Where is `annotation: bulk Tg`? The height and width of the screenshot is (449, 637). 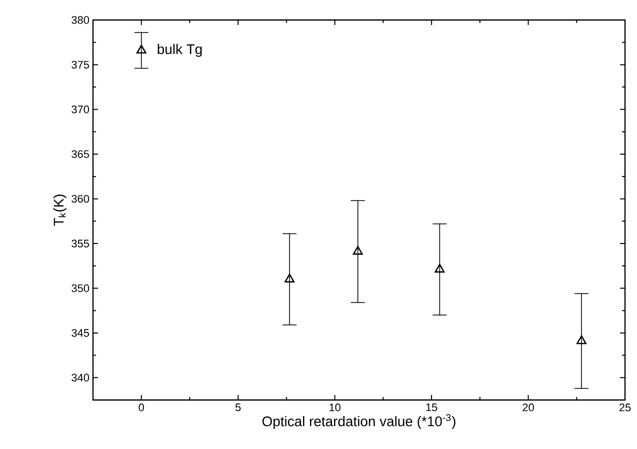 annotation: bulk Tg is located at coordinates (180, 50).